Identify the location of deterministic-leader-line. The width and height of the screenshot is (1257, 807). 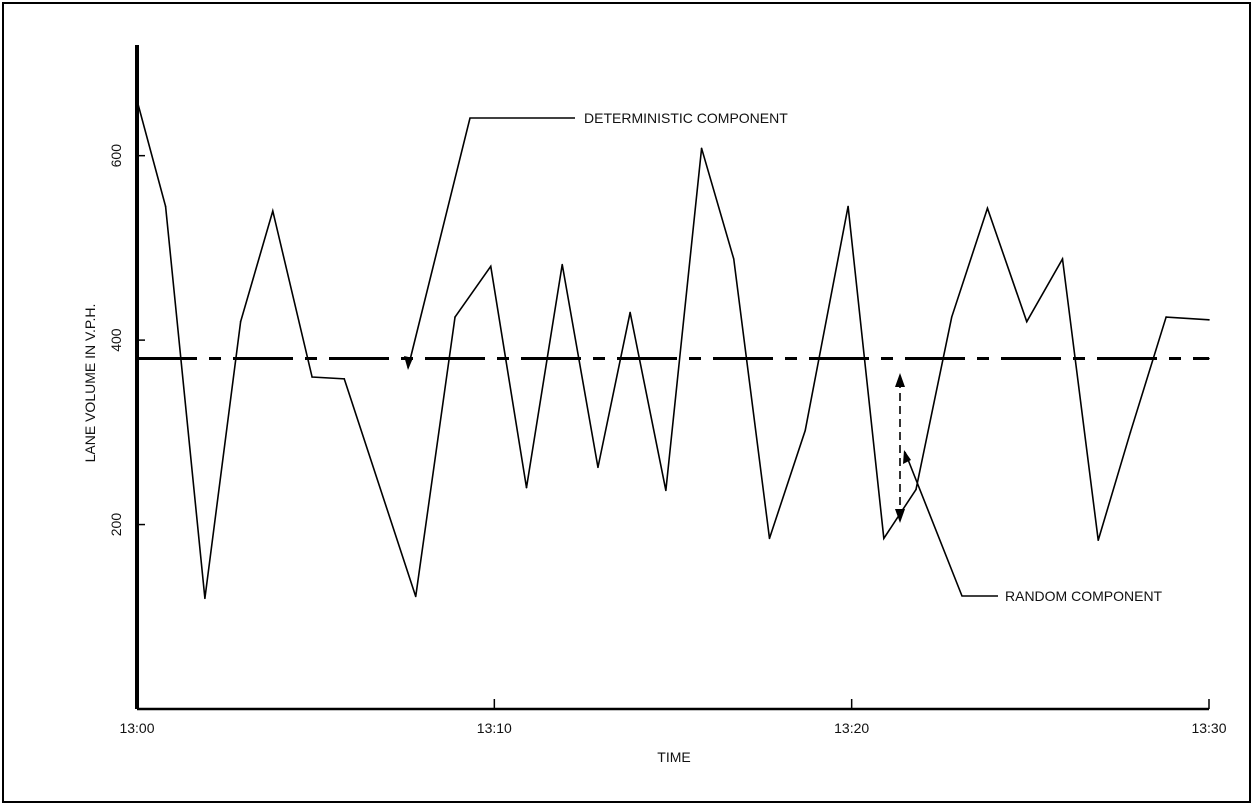
(491, 243).